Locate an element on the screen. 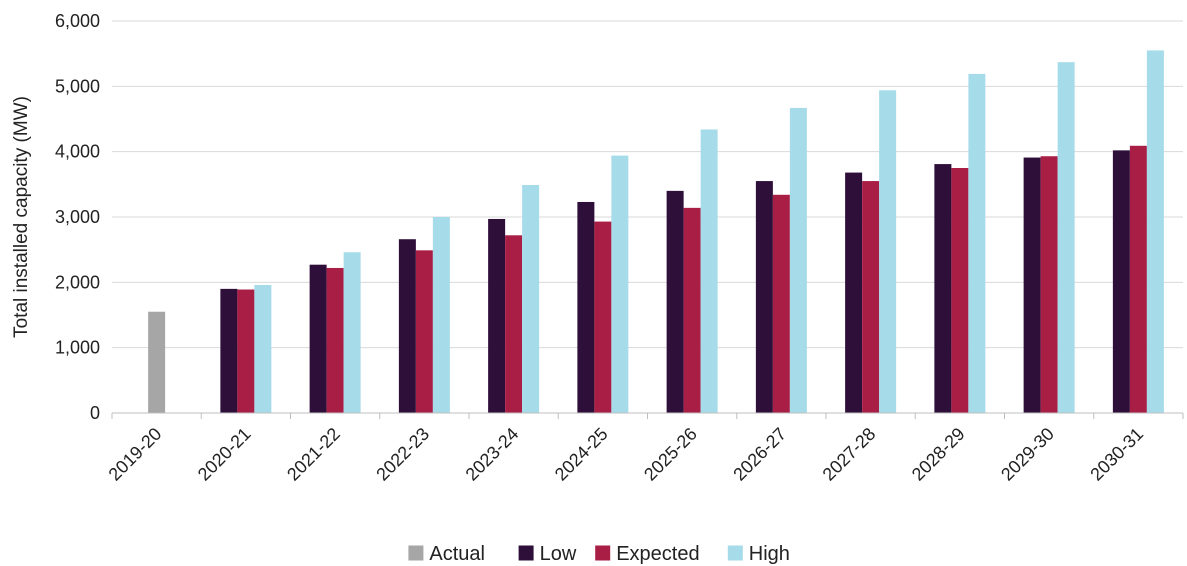 This screenshot has height=566, width=1187. x-tick-label: 2026-27 is located at coordinates (759, 454).